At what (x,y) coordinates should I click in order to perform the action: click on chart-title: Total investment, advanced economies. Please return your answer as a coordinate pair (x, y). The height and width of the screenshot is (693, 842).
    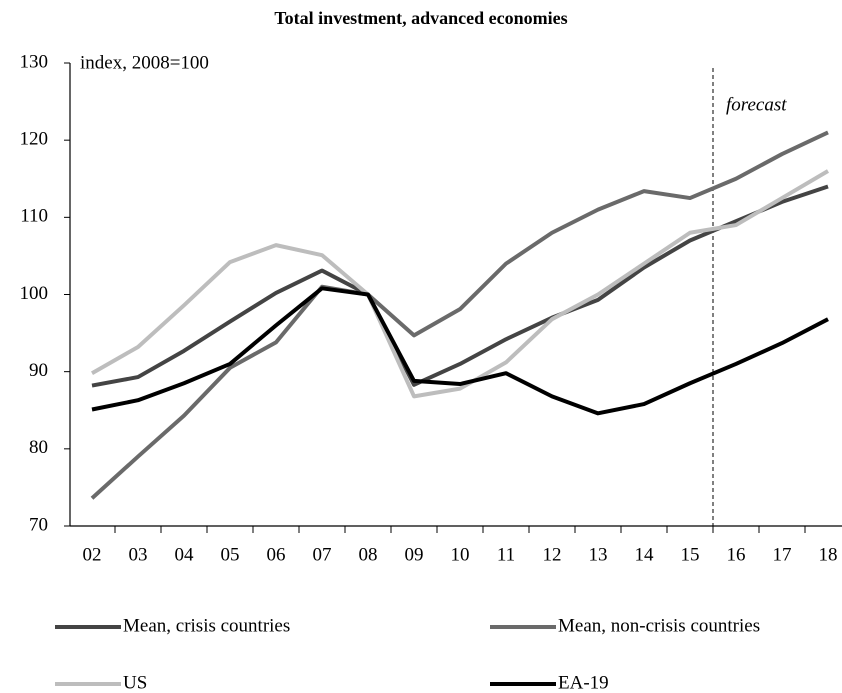
    Looking at the image, I should click on (420, 18).